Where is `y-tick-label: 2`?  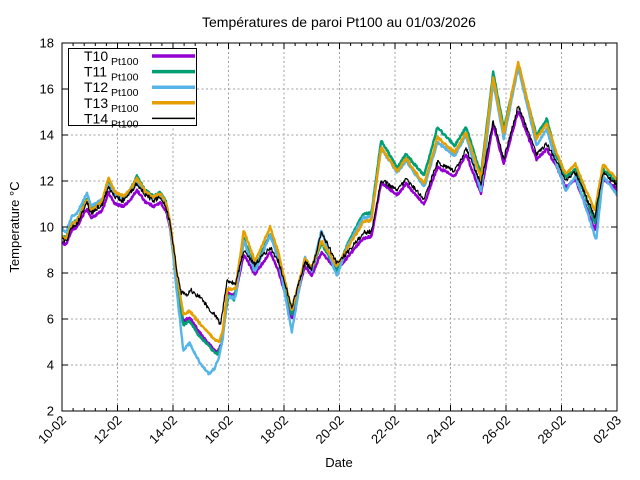 y-tick-label: 2 is located at coordinates (50, 411).